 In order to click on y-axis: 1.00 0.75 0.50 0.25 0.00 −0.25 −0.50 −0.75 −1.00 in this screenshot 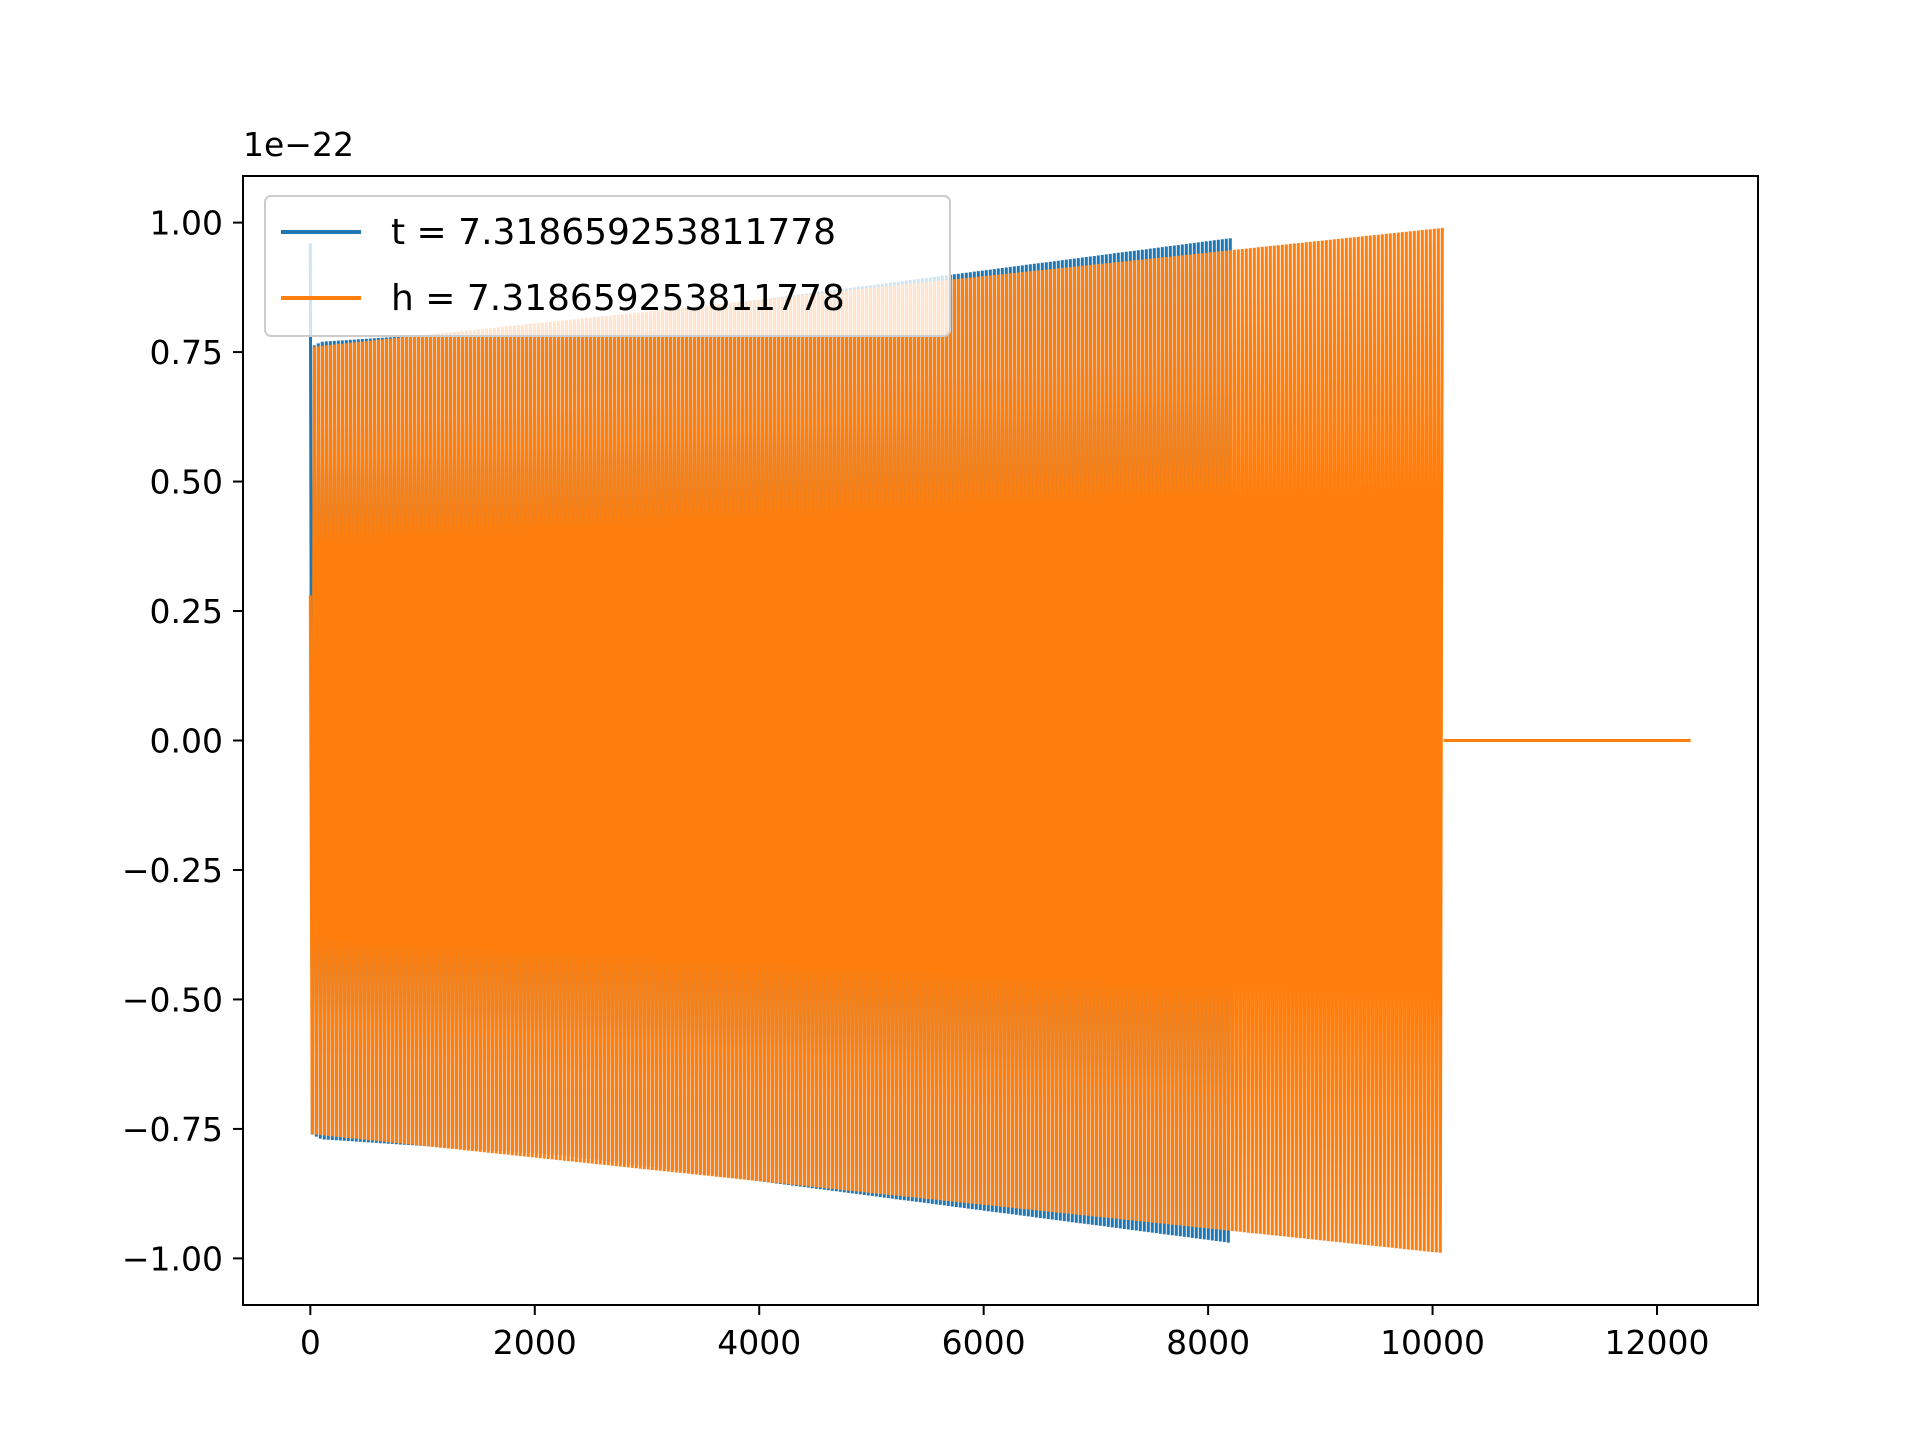, I will do `click(182, 741)`.